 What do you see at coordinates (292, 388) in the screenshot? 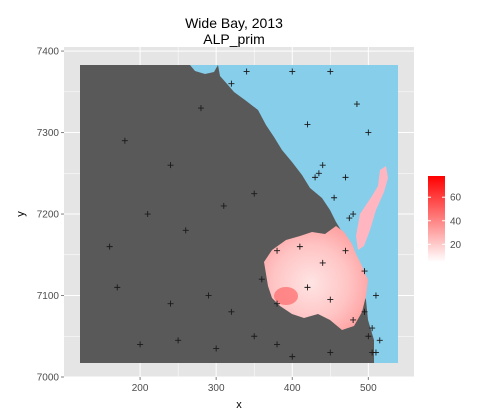
I see `x-tick-label: 400` at bounding box center [292, 388].